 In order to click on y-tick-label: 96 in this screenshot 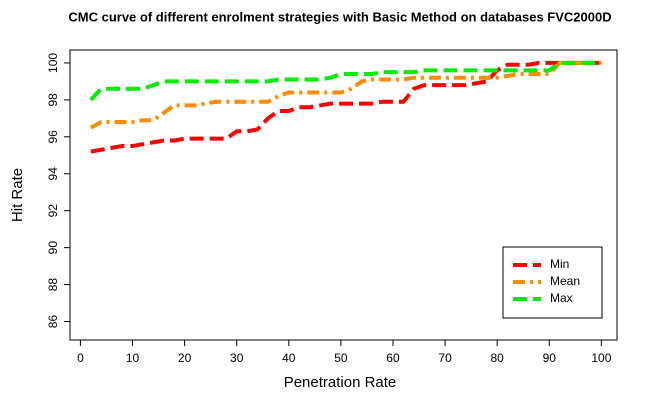, I will do `click(53, 137)`.